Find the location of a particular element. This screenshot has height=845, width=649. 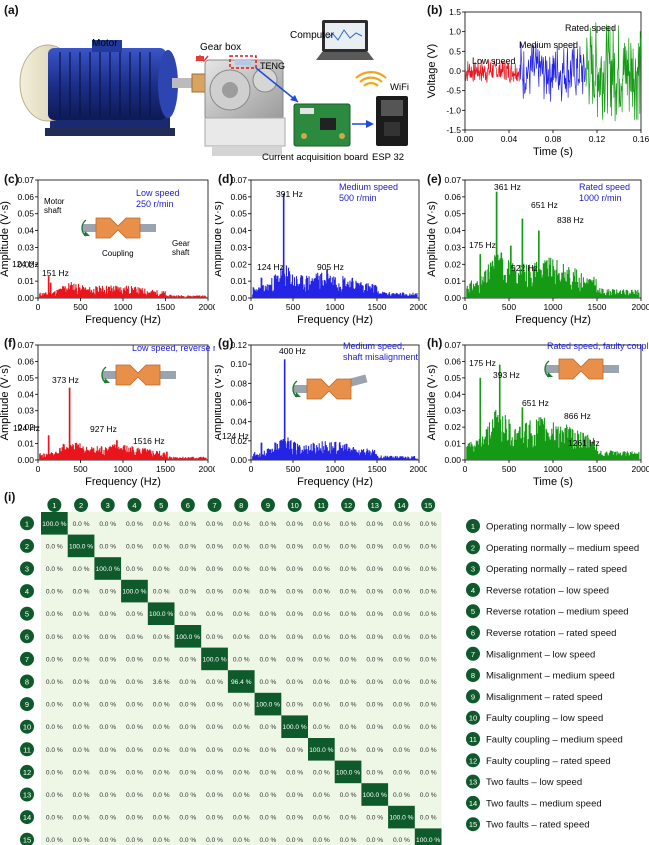

chart-b-series-label-2: Rated speed is located at coordinates (590, 28).